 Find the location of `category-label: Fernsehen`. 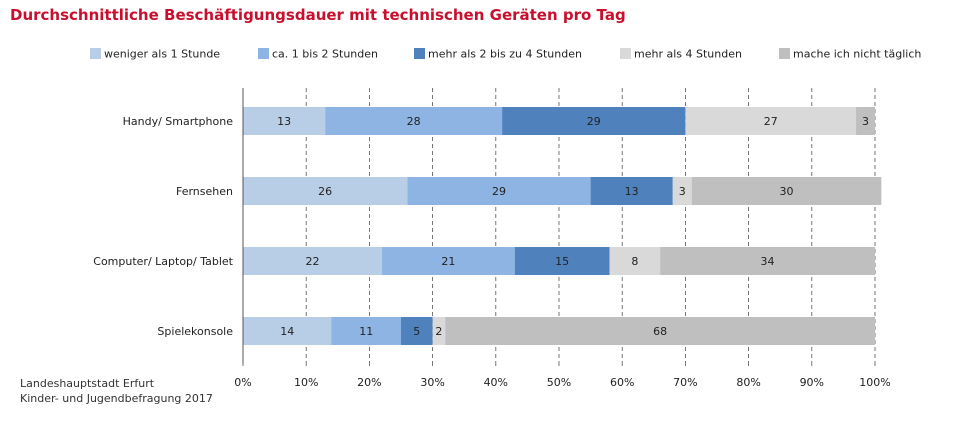

category-label: Fernsehen is located at coordinates (204, 191).